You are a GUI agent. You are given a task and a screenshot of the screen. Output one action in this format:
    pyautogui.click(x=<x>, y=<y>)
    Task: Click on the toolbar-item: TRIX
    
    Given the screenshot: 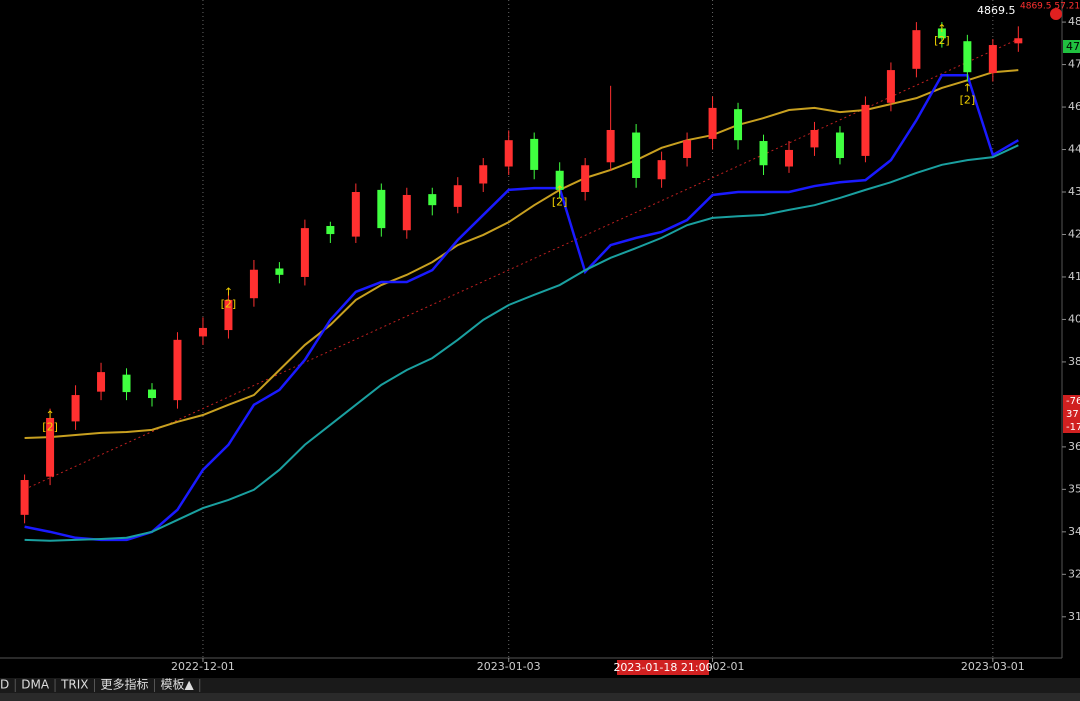 What is the action you would take?
    pyautogui.click(x=74, y=685)
    